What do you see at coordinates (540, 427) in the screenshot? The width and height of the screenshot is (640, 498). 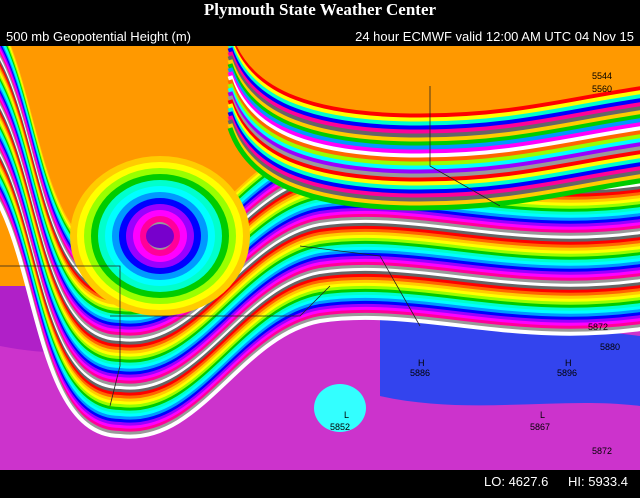 I see `contour-label: 5867` at bounding box center [540, 427].